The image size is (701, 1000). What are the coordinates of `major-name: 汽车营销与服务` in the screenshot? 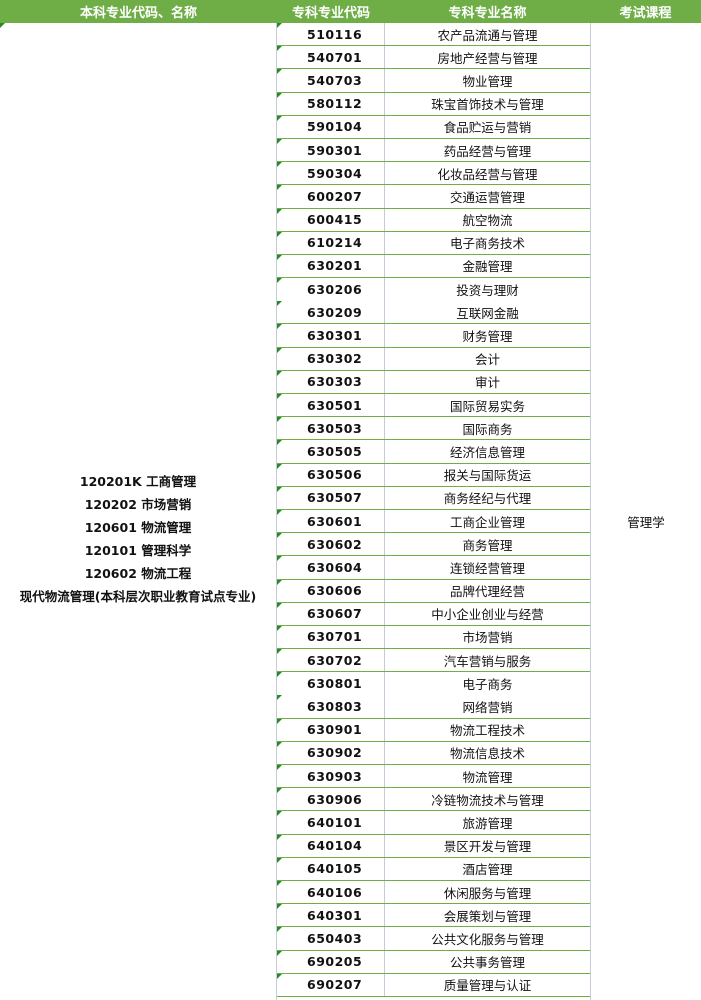 It's located at (487, 661).